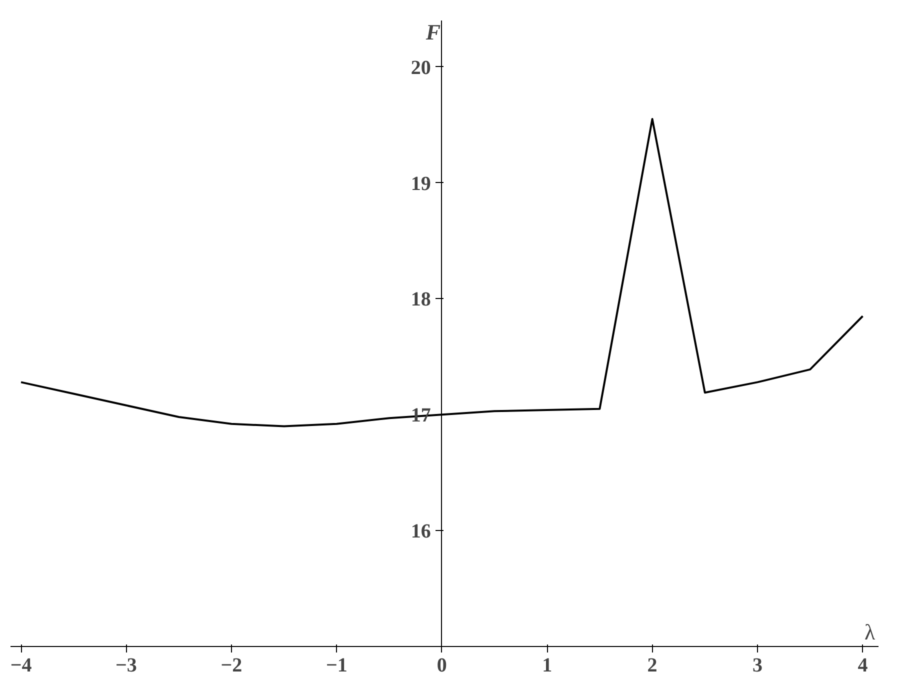 The image size is (918, 681). I want to click on x-tick-label: 4, so click(863, 665).